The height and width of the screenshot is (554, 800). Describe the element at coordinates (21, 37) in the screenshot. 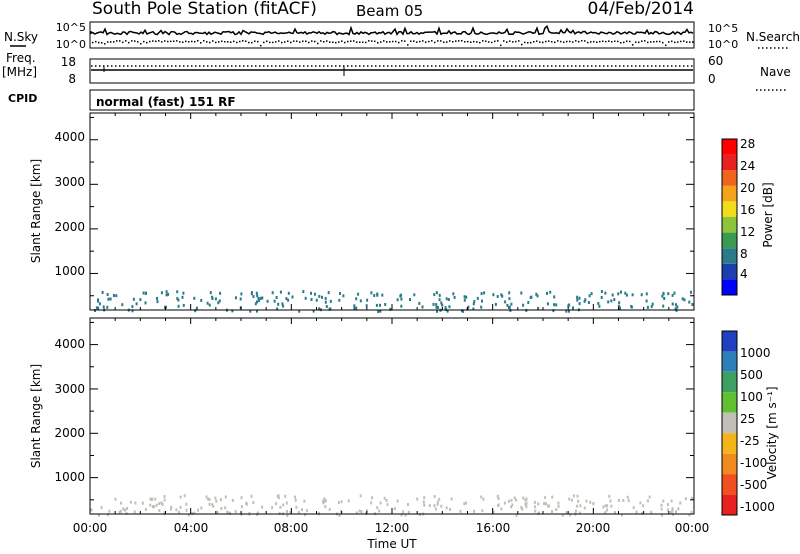

I see `nsky-label: N.Sky` at that location.